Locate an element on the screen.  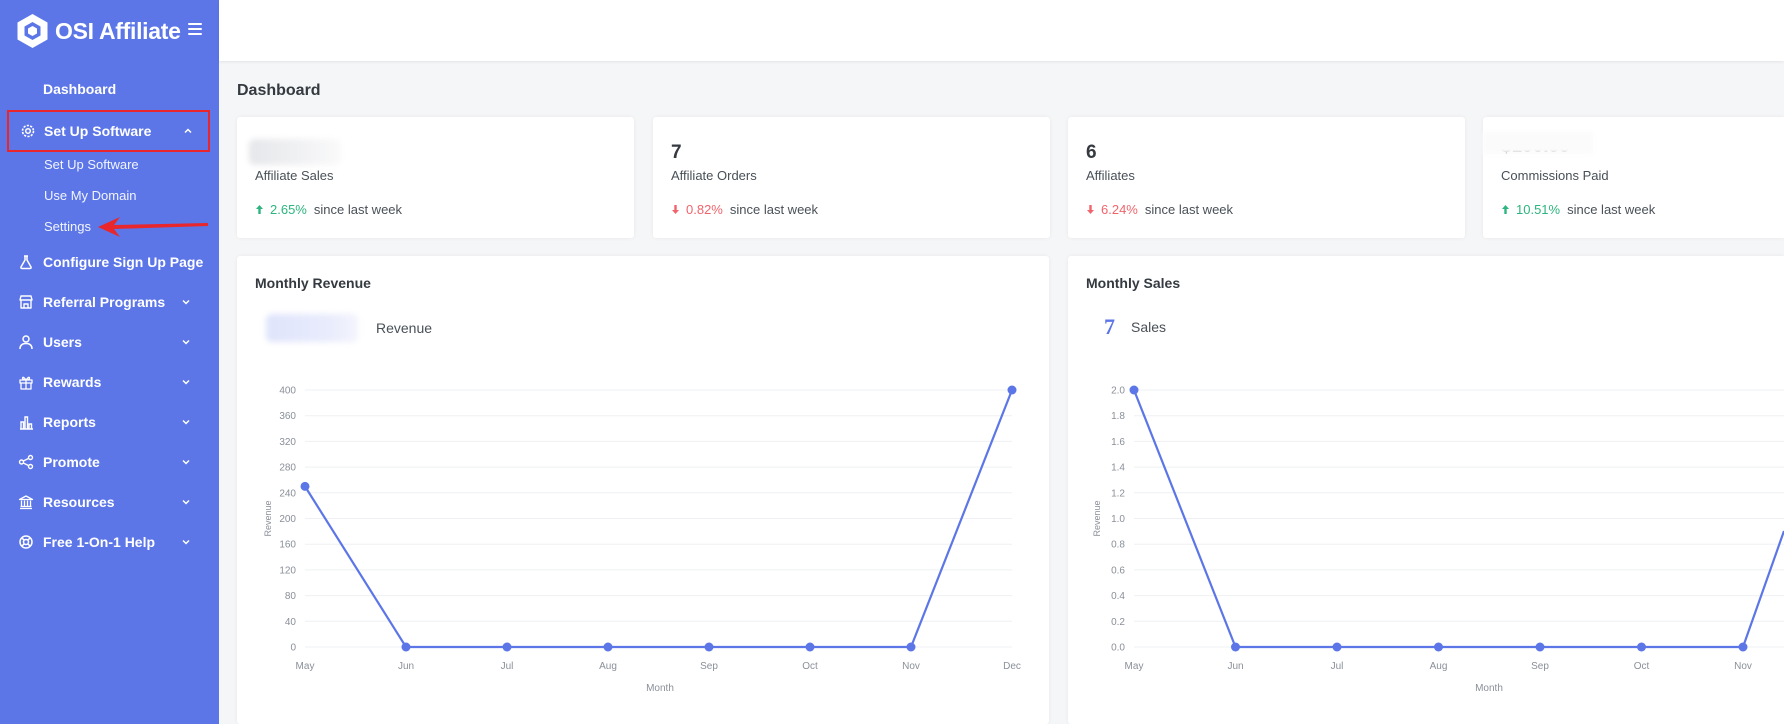
sidebar-subitem-use-my-domain: Use My Domain is located at coordinates (90, 195).